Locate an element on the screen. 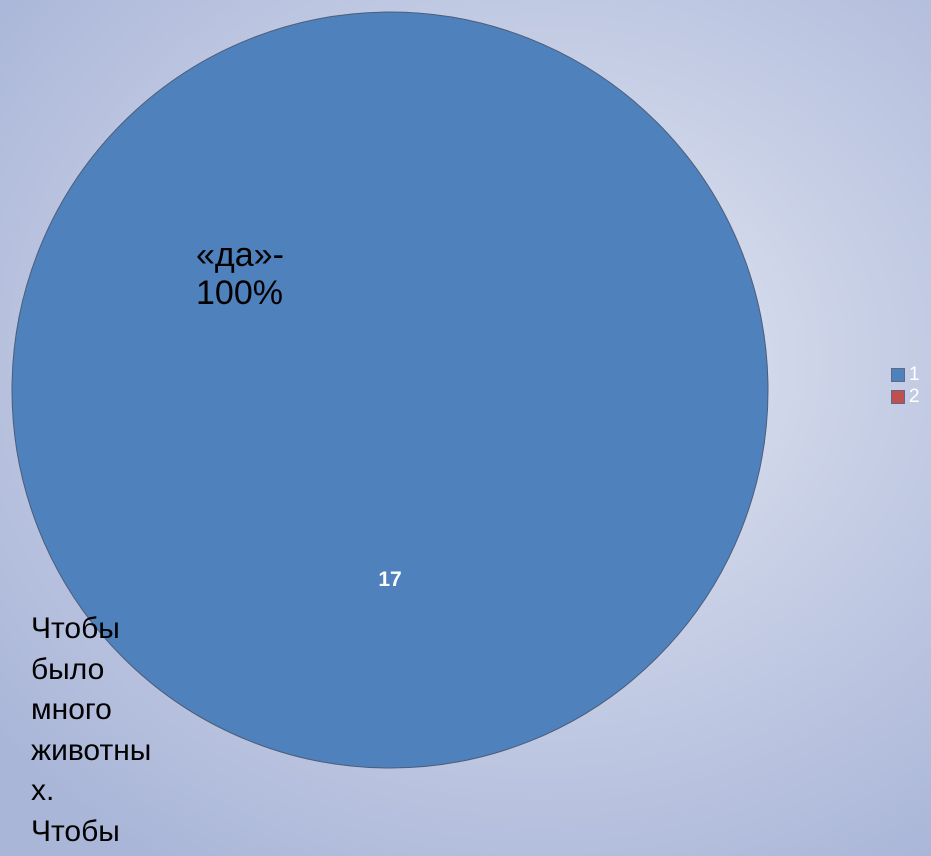 This screenshot has height=856, width=931. pie-data-label-1: 17 is located at coordinates (389, 579).